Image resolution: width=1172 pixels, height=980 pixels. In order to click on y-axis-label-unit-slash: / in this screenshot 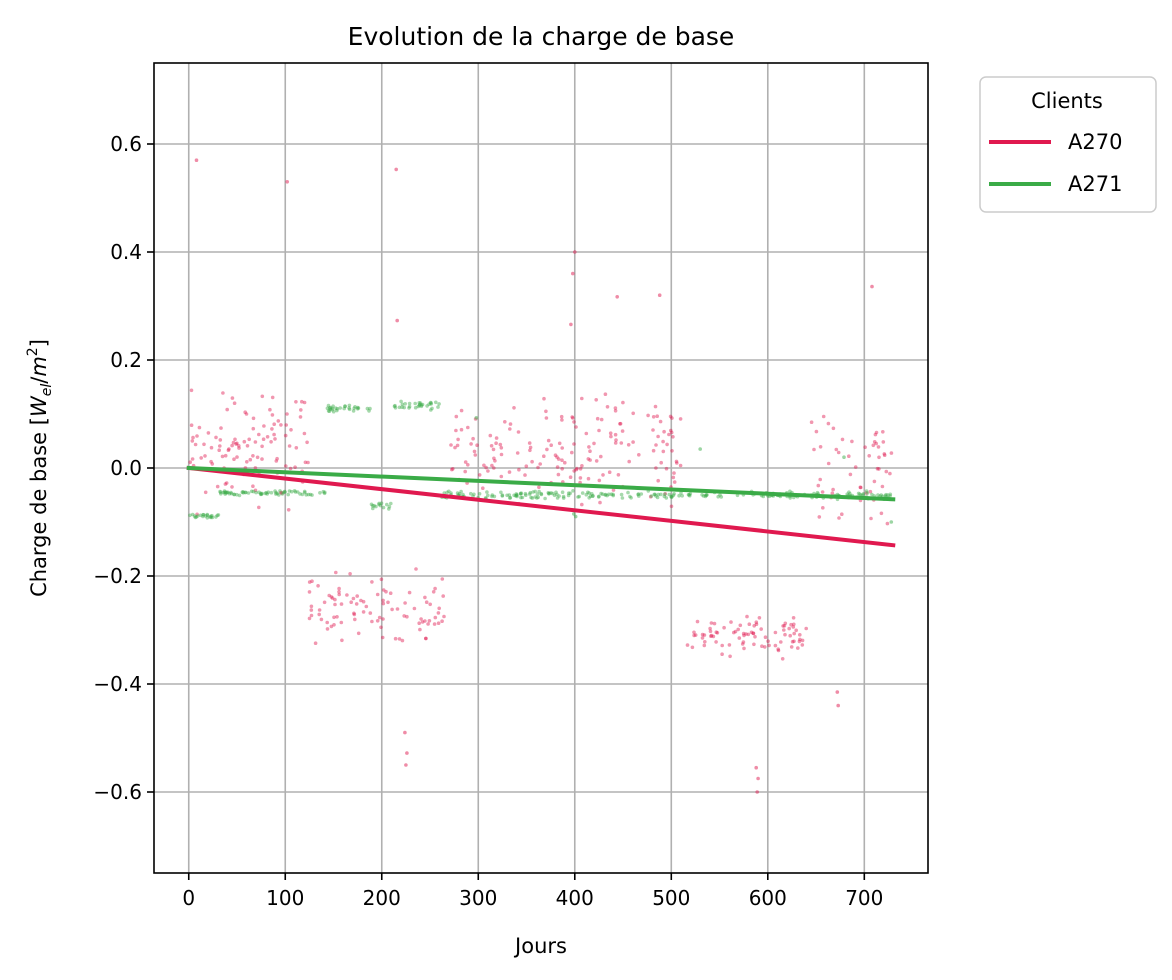, I will do `click(39, 380)`.